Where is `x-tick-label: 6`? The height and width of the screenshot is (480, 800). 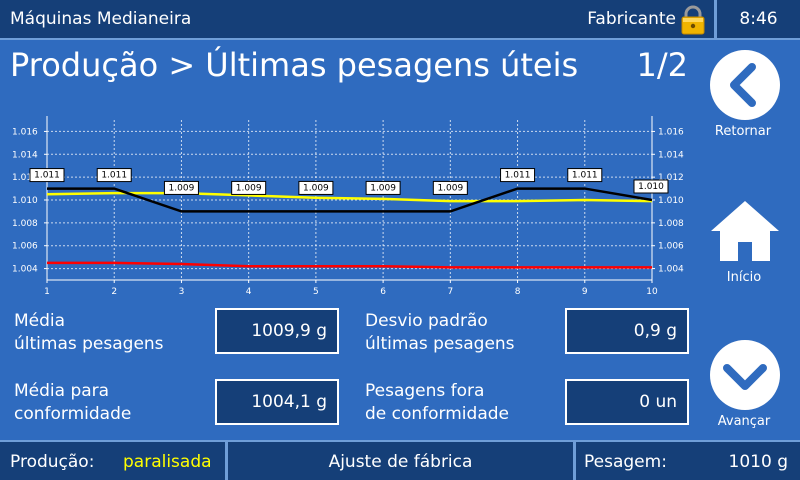
x-tick-label: 6 is located at coordinates (383, 292).